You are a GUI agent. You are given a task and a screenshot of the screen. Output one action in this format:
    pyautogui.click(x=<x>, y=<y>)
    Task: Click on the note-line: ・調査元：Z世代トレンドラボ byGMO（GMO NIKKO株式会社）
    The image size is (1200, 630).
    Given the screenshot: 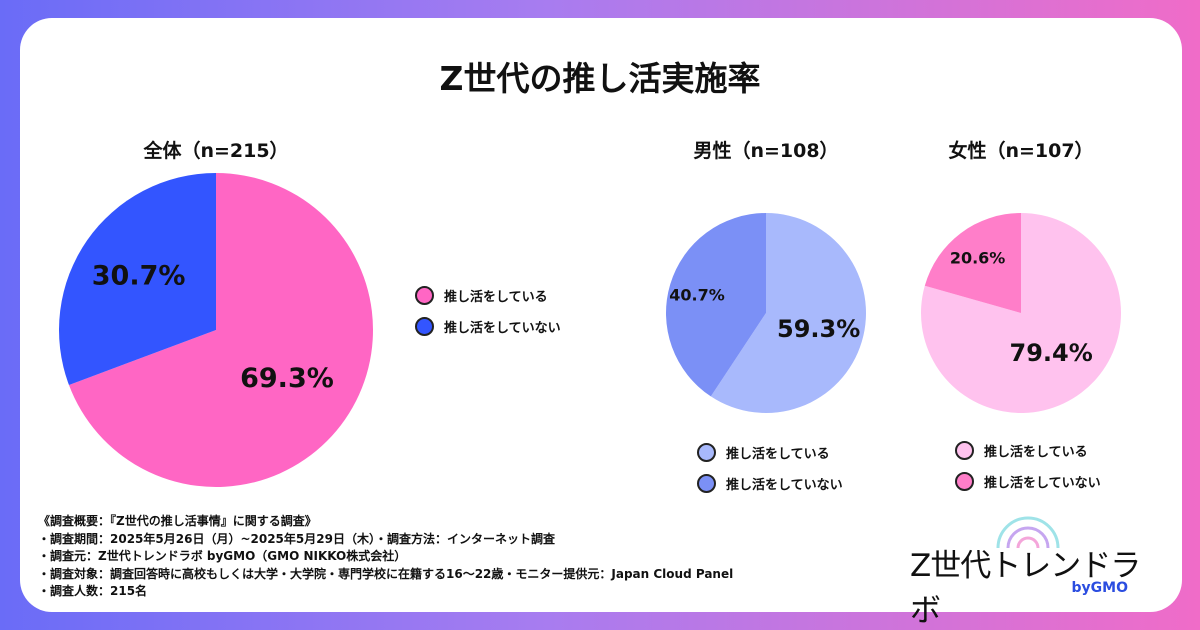 What is the action you would take?
    pyautogui.click(x=222, y=556)
    